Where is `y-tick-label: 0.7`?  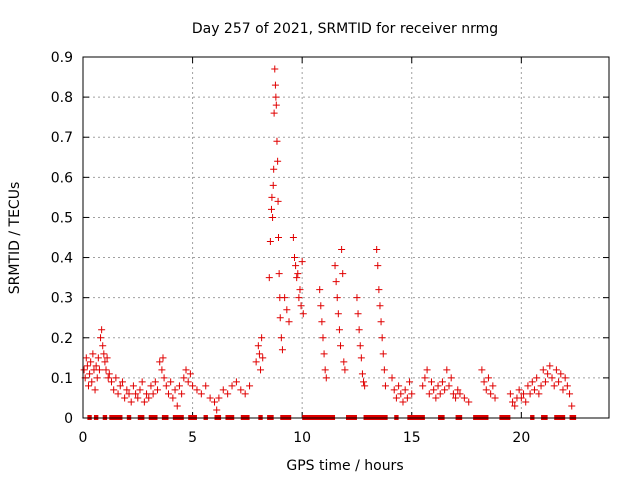
y-tick-label: 0.7 is located at coordinates (62, 138).